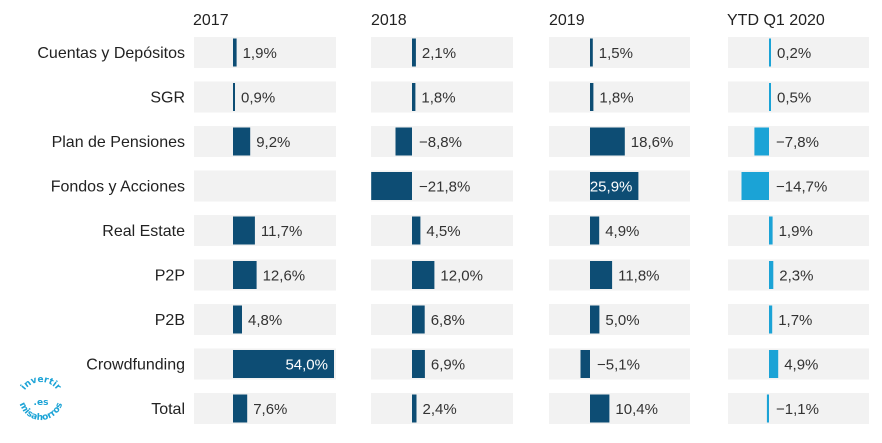  I want to click on row-label: P2P, so click(170, 276).